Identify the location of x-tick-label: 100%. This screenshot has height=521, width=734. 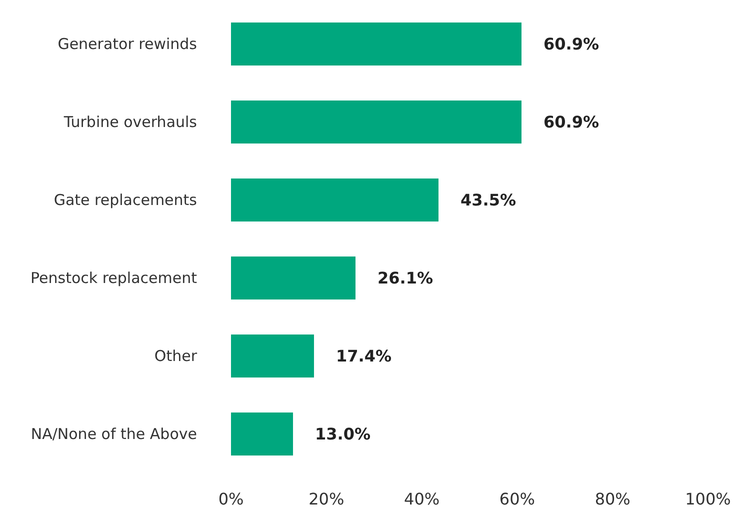
(708, 499).